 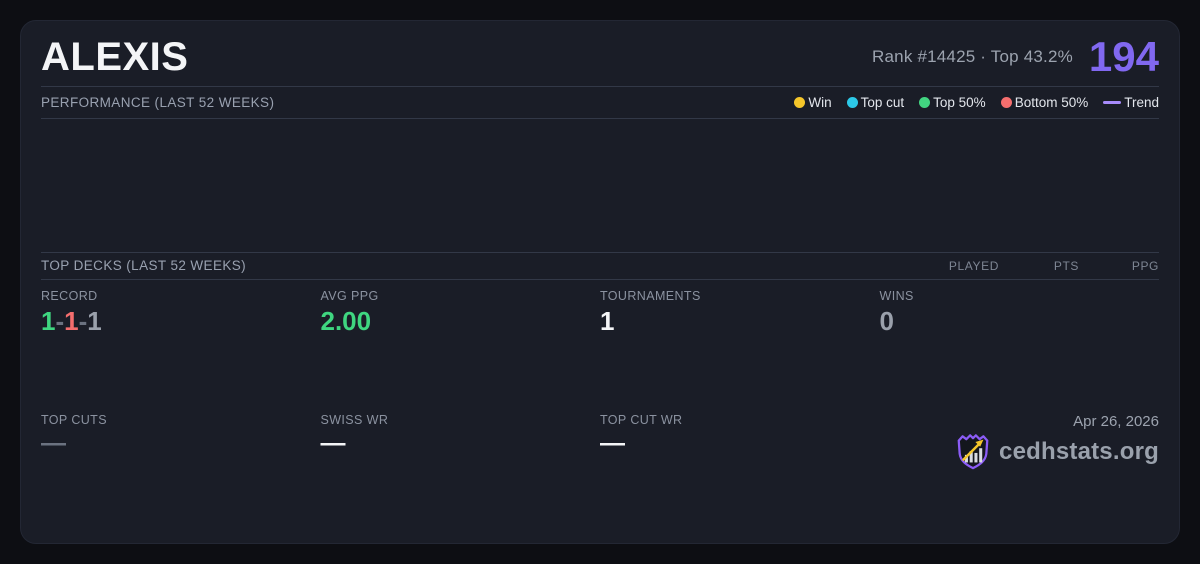 What do you see at coordinates (612, 442) in the screenshot?
I see `top-cut-wr-value: —` at bounding box center [612, 442].